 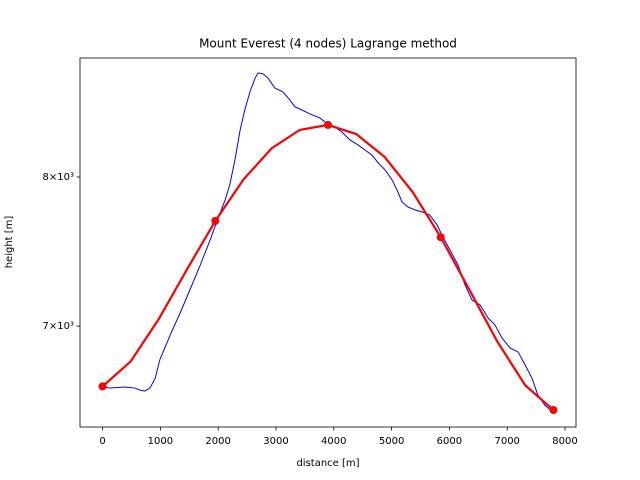 What do you see at coordinates (333, 441) in the screenshot?
I see `x-tick-label: 4000` at bounding box center [333, 441].